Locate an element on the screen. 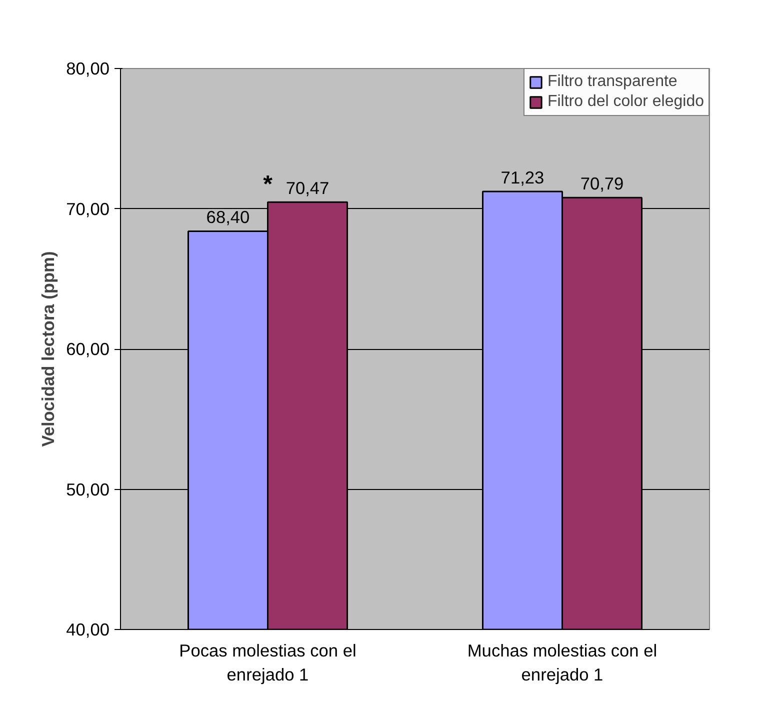 The width and height of the screenshot is (777, 724). data-label: 68,40 is located at coordinates (228, 217).